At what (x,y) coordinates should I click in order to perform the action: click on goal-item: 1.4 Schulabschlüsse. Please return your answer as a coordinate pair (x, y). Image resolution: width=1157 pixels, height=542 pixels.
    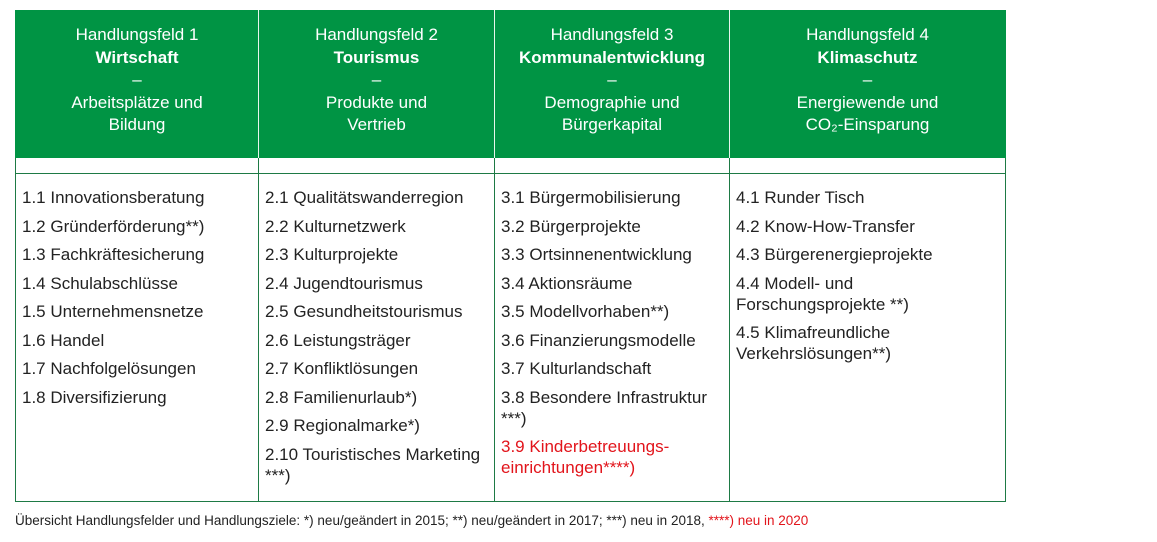
    Looking at the image, I should click on (100, 283).